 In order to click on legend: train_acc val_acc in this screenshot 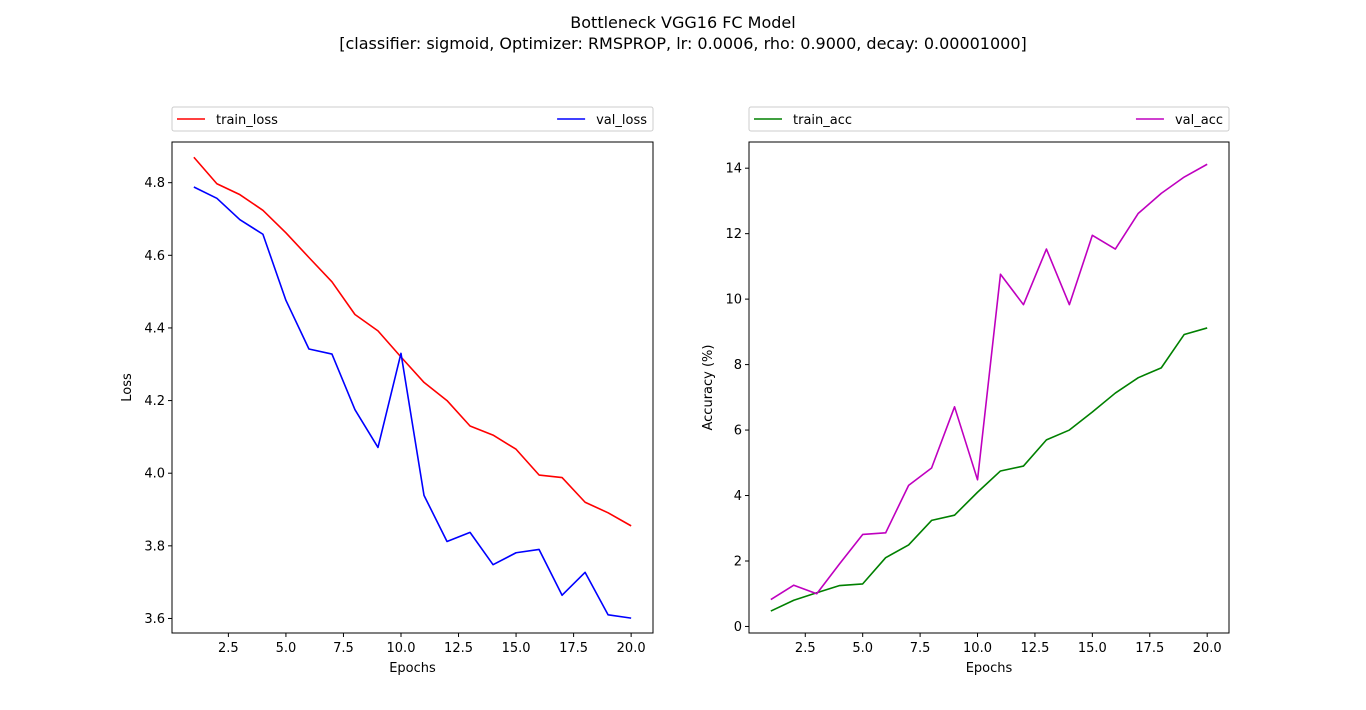, I will do `click(989, 119)`.